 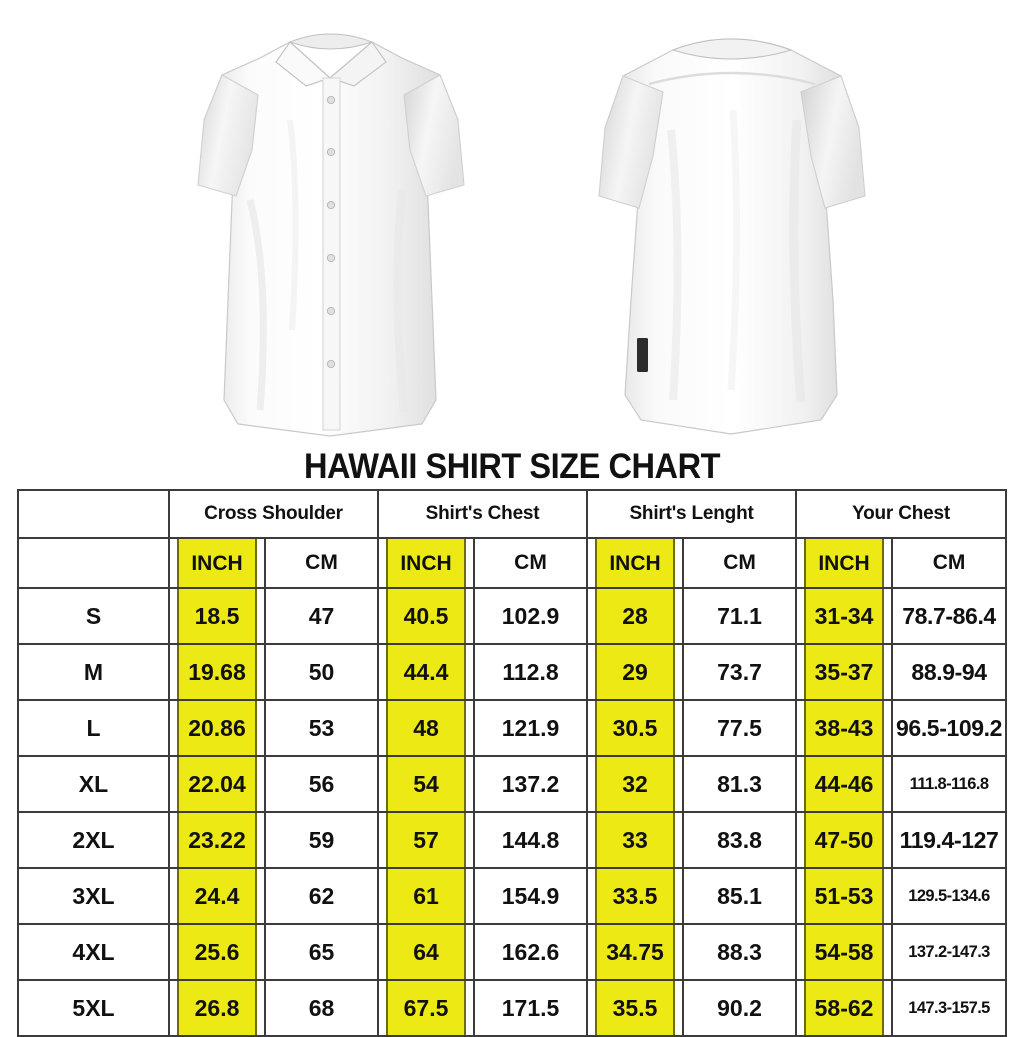 What do you see at coordinates (949, 896) in the screenshot?
I see `your-chest-cm-cell: 129.5-134.6` at bounding box center [949, 896].